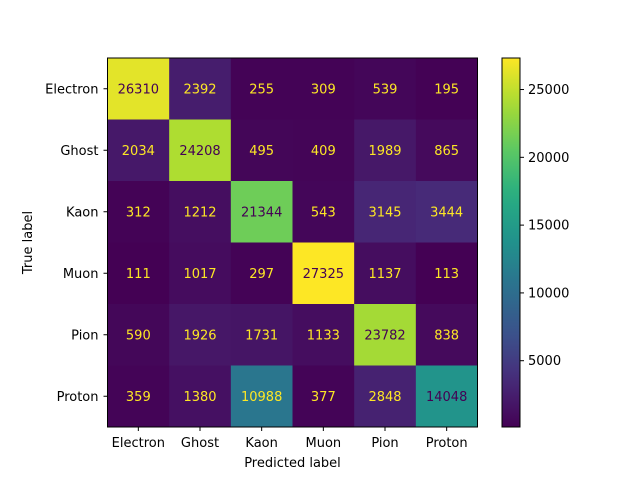 The height and width of the screenshot is (484, 640). I want to click on colorbar-tick-label: 15000, so click(548, 226).